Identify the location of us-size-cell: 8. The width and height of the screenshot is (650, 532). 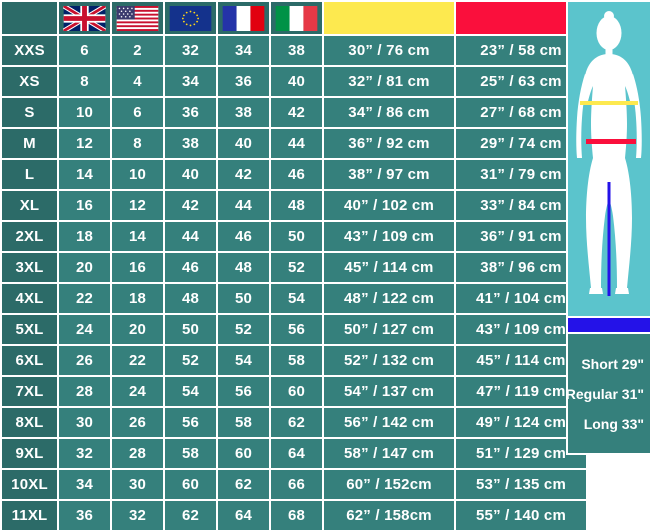
(137, 143).